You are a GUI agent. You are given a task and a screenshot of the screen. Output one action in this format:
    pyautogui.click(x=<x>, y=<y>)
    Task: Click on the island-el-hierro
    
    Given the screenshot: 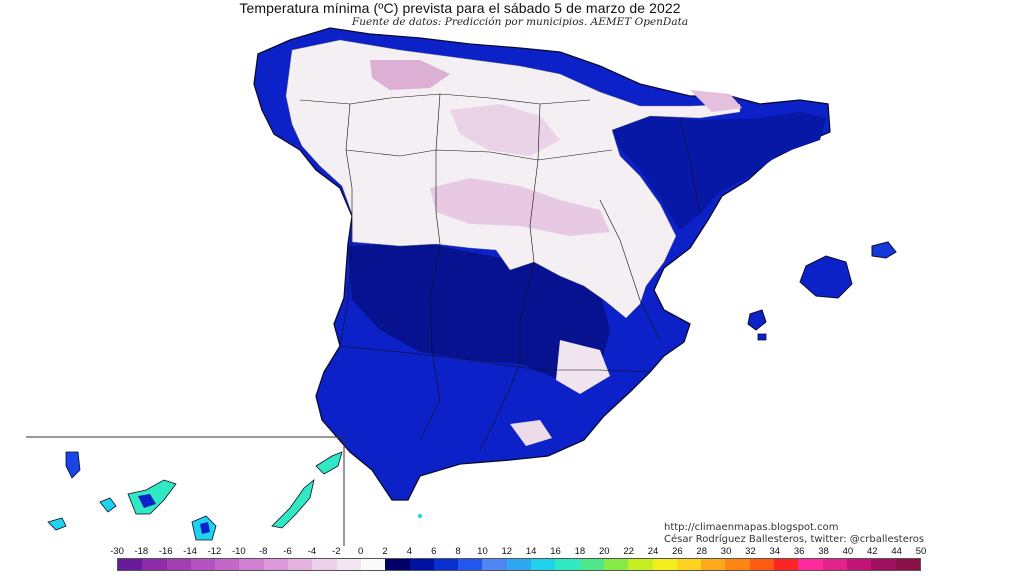 What is the action you would take?
    pyautogui.click(x=57, y=524)
    